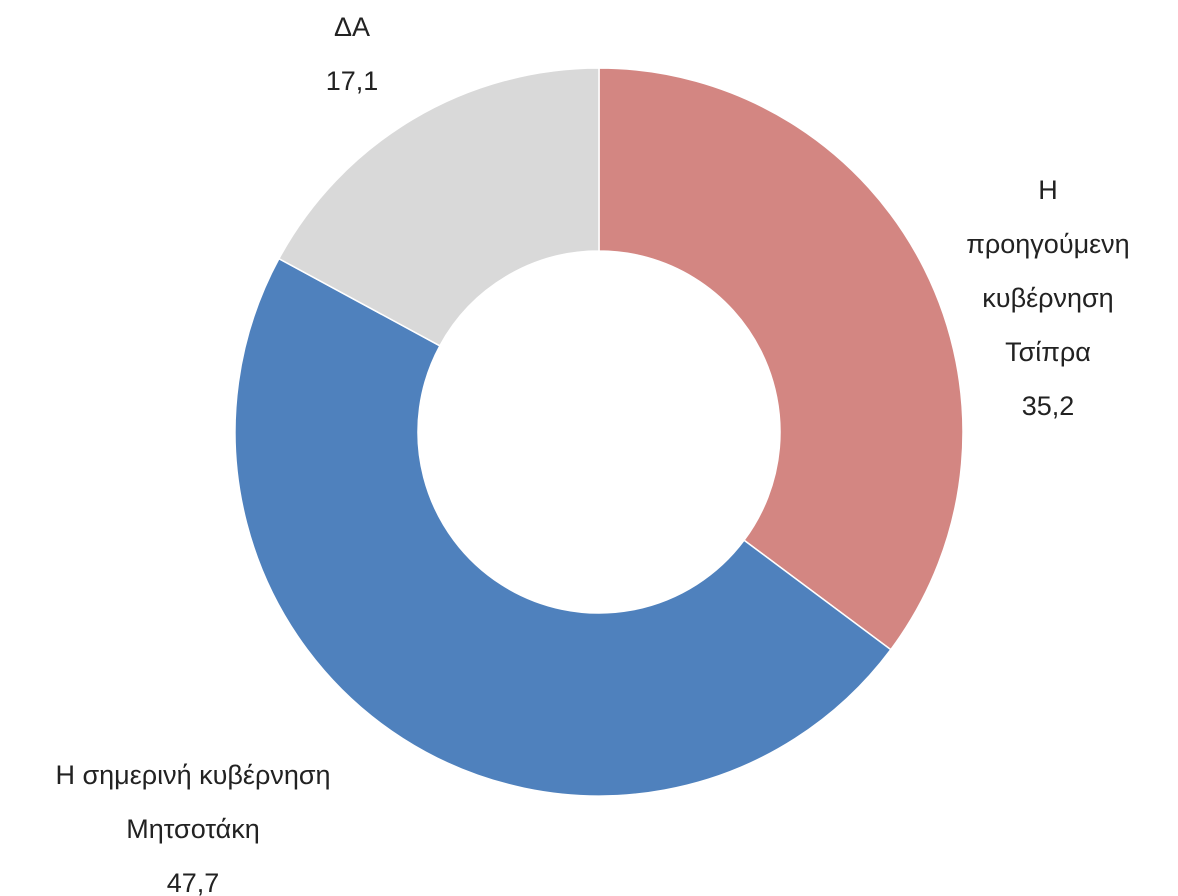  I want to click on category-label: Η σημερινή κυβέρνηση Μητσοτάκη, so click(193, 802).